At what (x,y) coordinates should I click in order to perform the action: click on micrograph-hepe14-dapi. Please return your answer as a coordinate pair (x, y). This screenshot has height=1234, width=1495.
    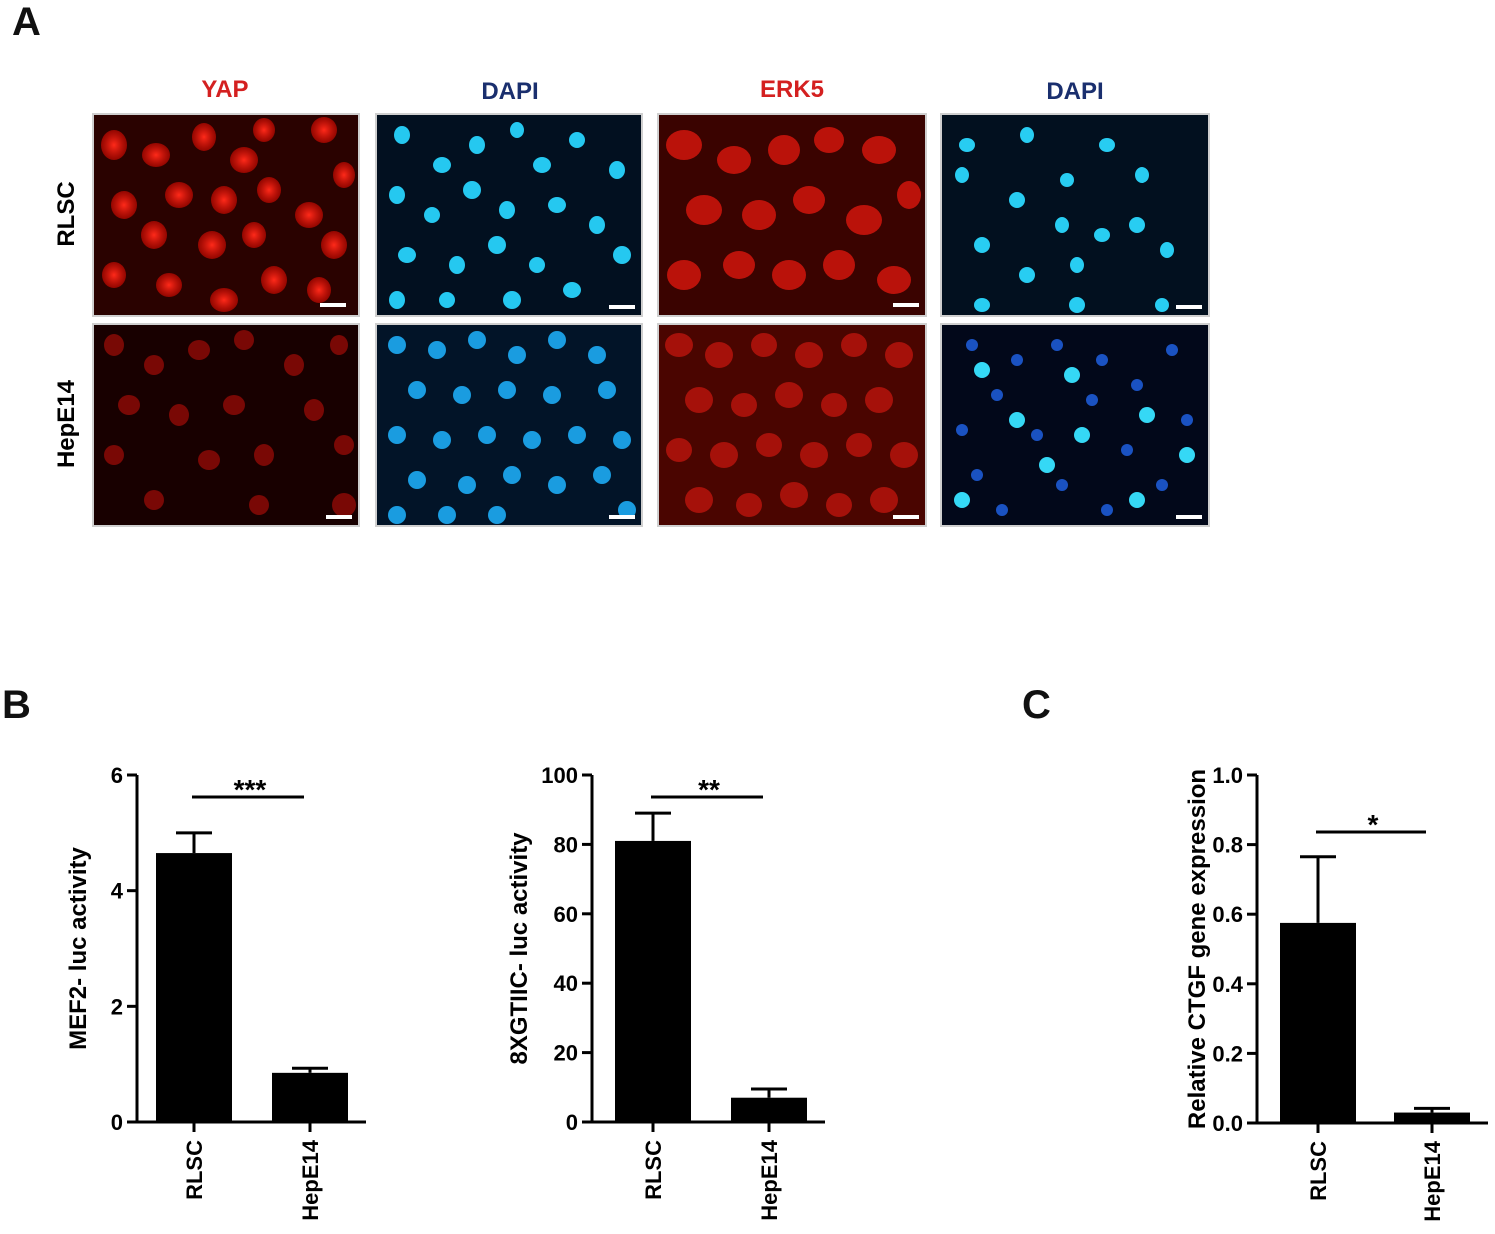
    Looking at the image, I should click on (509, 425).